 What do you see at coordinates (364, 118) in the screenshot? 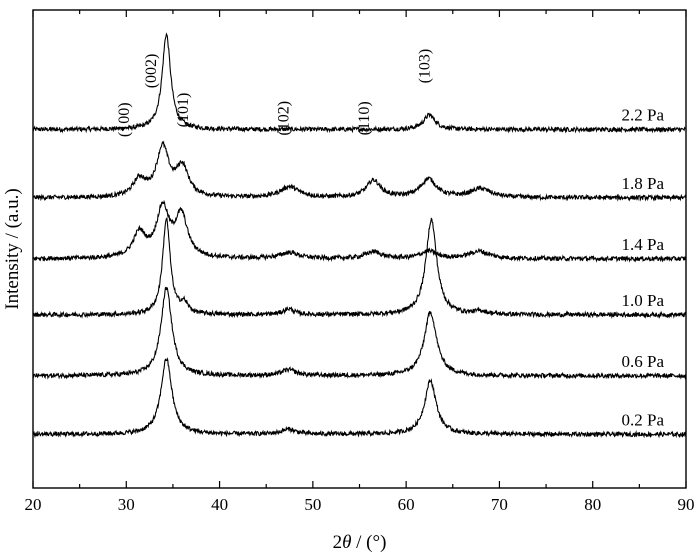
I see `peak-label: (110)` at bounding box center [364, 118].